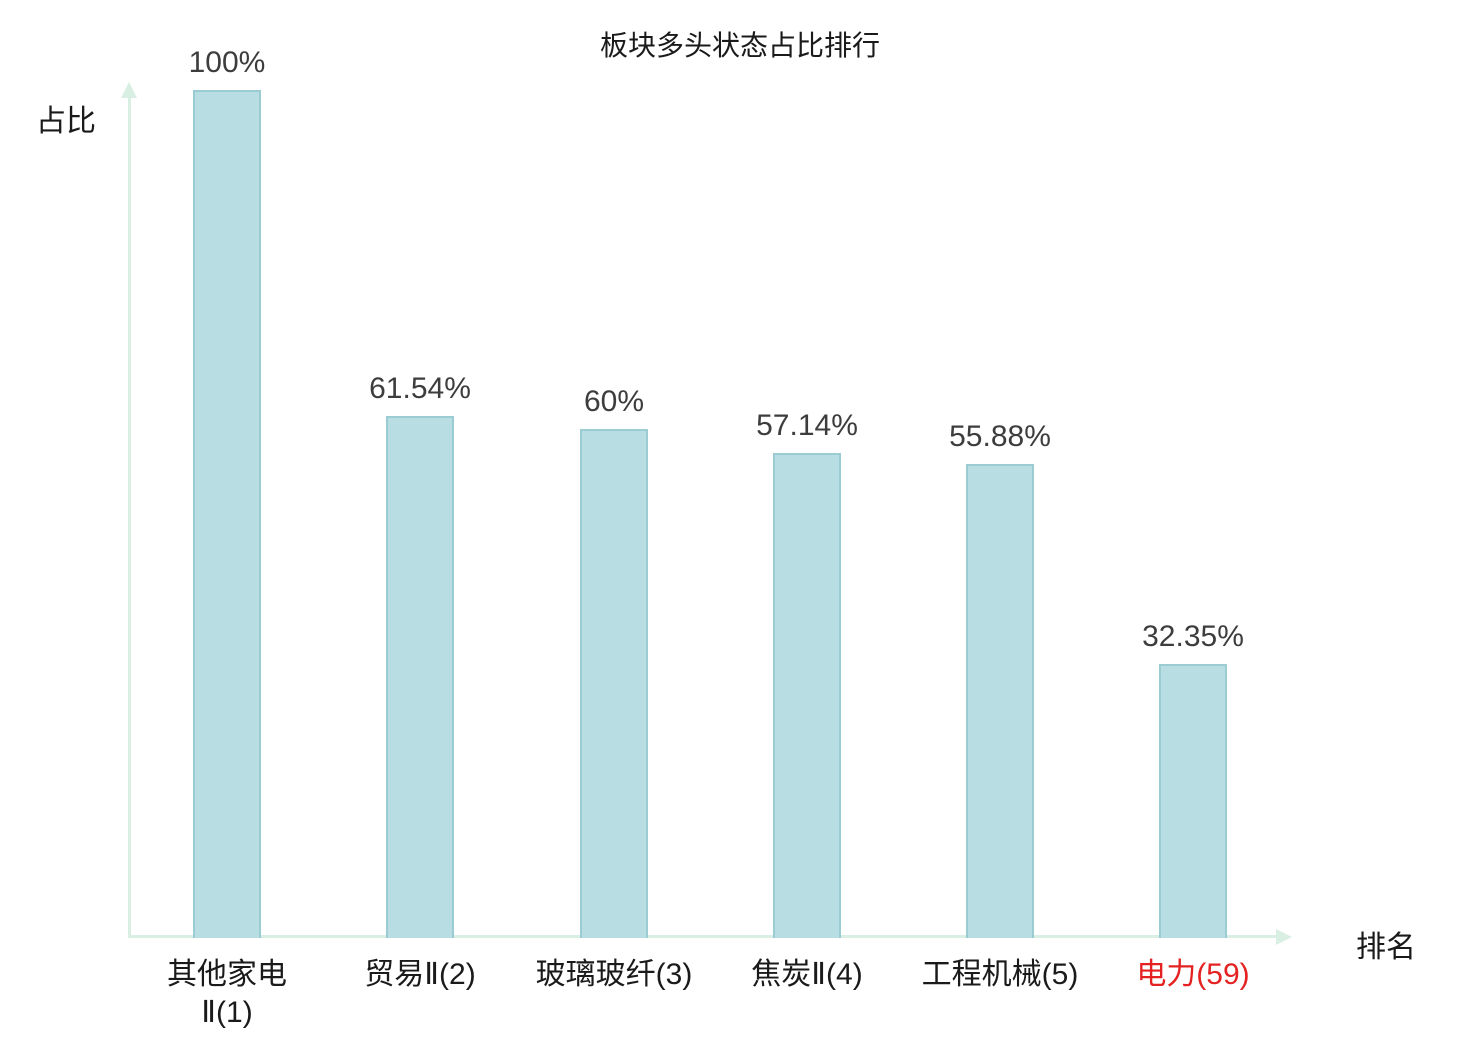 Image resolution: width=1480 pixels, height=1040 pixels. I want to click on bar-value-label: 32.35%, so click(1193, 636).